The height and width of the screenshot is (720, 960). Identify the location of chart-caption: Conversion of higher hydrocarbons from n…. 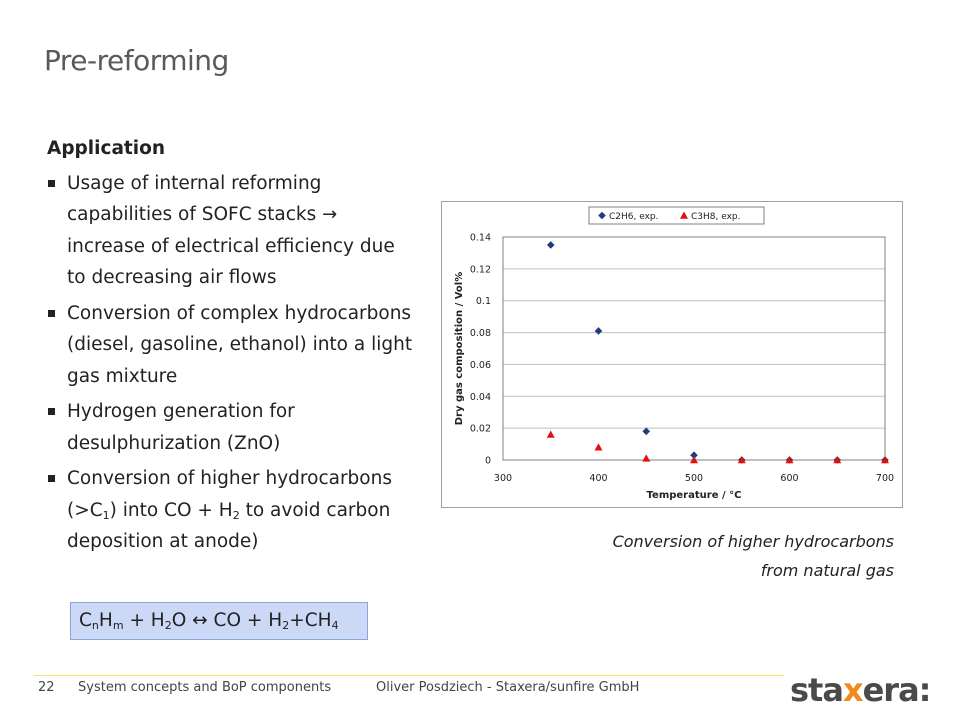
(753, 556).